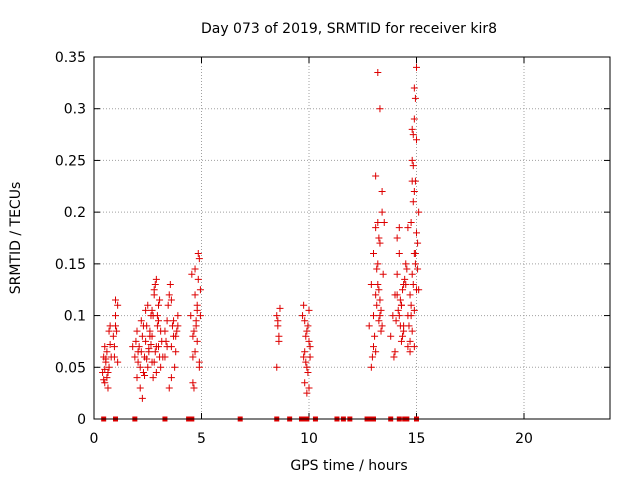  What do you see at coordinates (94, 439) in the screenshot?
I see `x-tick-label: 0` at bounding box center [94, 439].